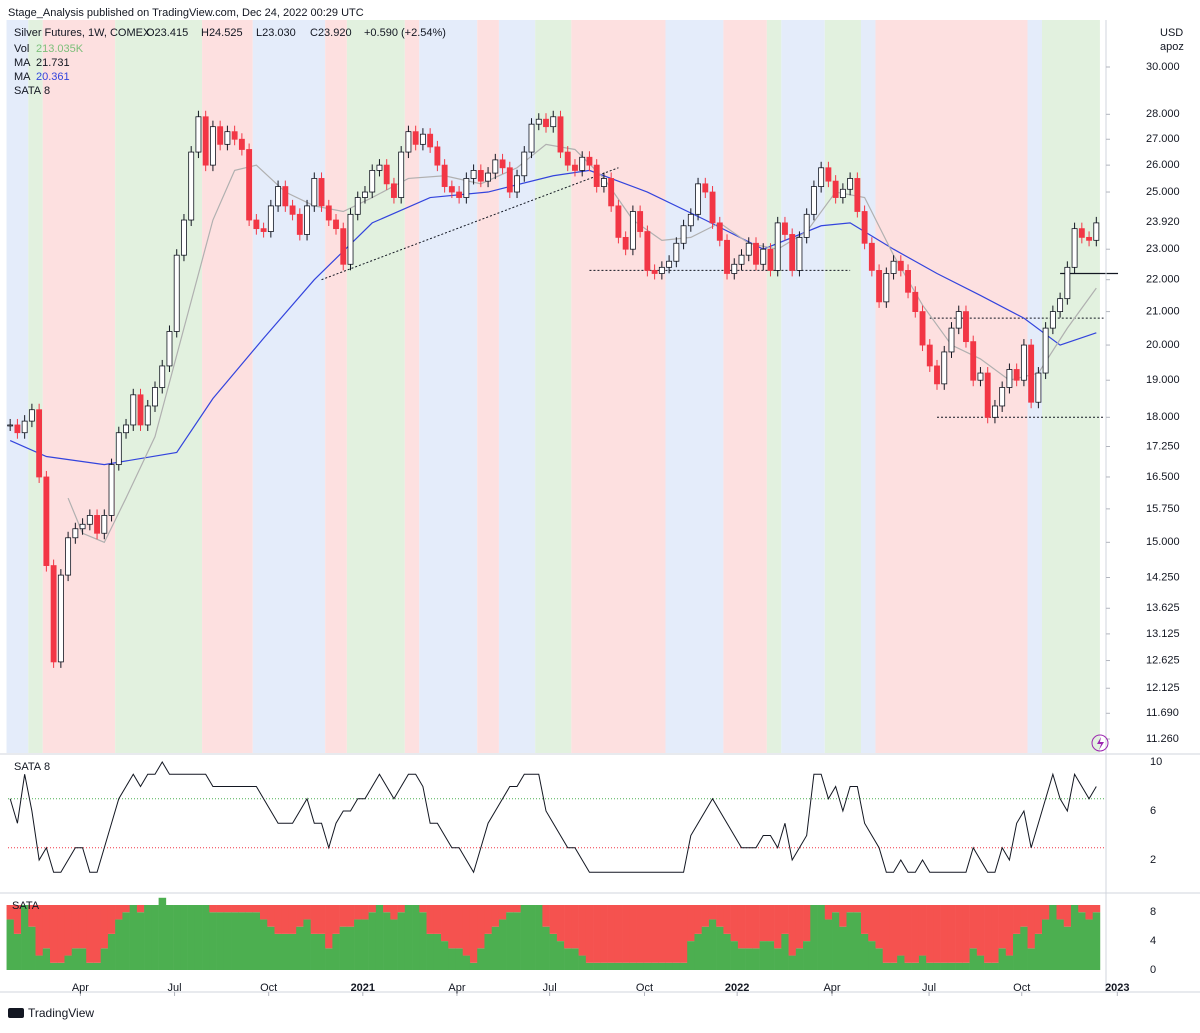  I want to click on y-tick-label: 15.000, so click(1163, 542).